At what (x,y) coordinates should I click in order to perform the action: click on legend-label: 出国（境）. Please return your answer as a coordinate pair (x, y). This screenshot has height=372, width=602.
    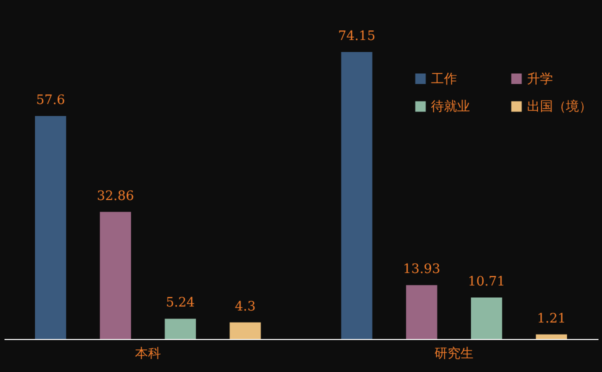
    Looking at the image, I should click on (559, 106).